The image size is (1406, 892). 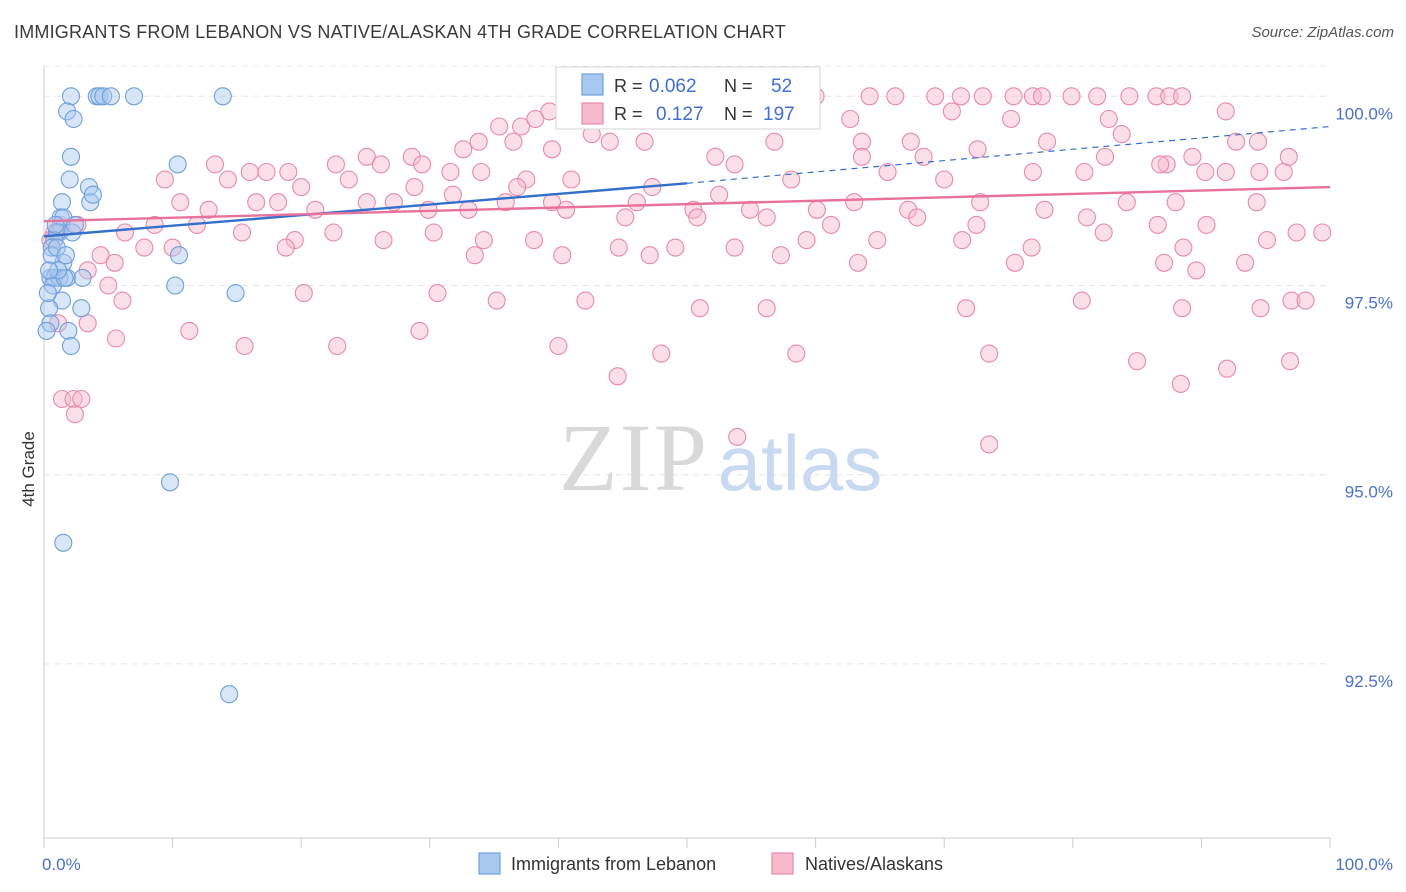 I want to click on legend-r-value-1: 0.062, so click(x=673, y=86).